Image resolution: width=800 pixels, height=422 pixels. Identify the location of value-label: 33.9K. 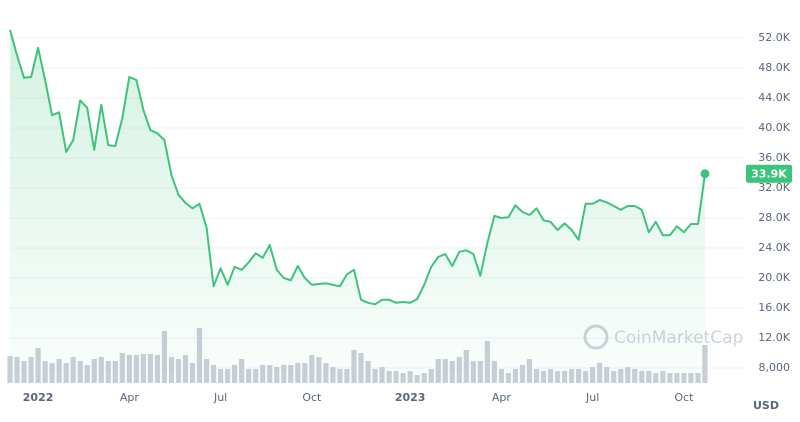
(769, 173).